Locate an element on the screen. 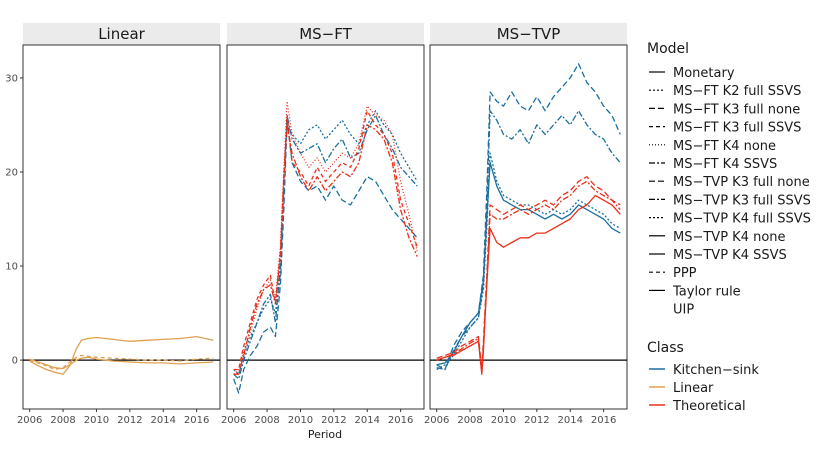 The image size is (830, 449). panel-strip-ms-ft is located at coordinates (325, 34).